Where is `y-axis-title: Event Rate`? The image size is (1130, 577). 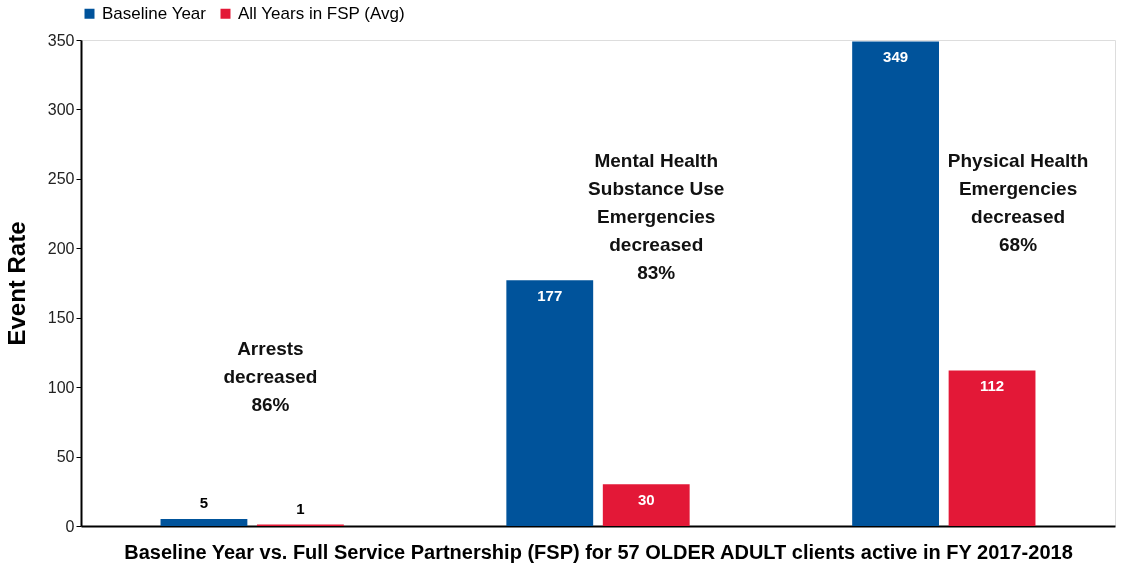 y-axis-title: Event Rate is located at coordinates (16, 283).